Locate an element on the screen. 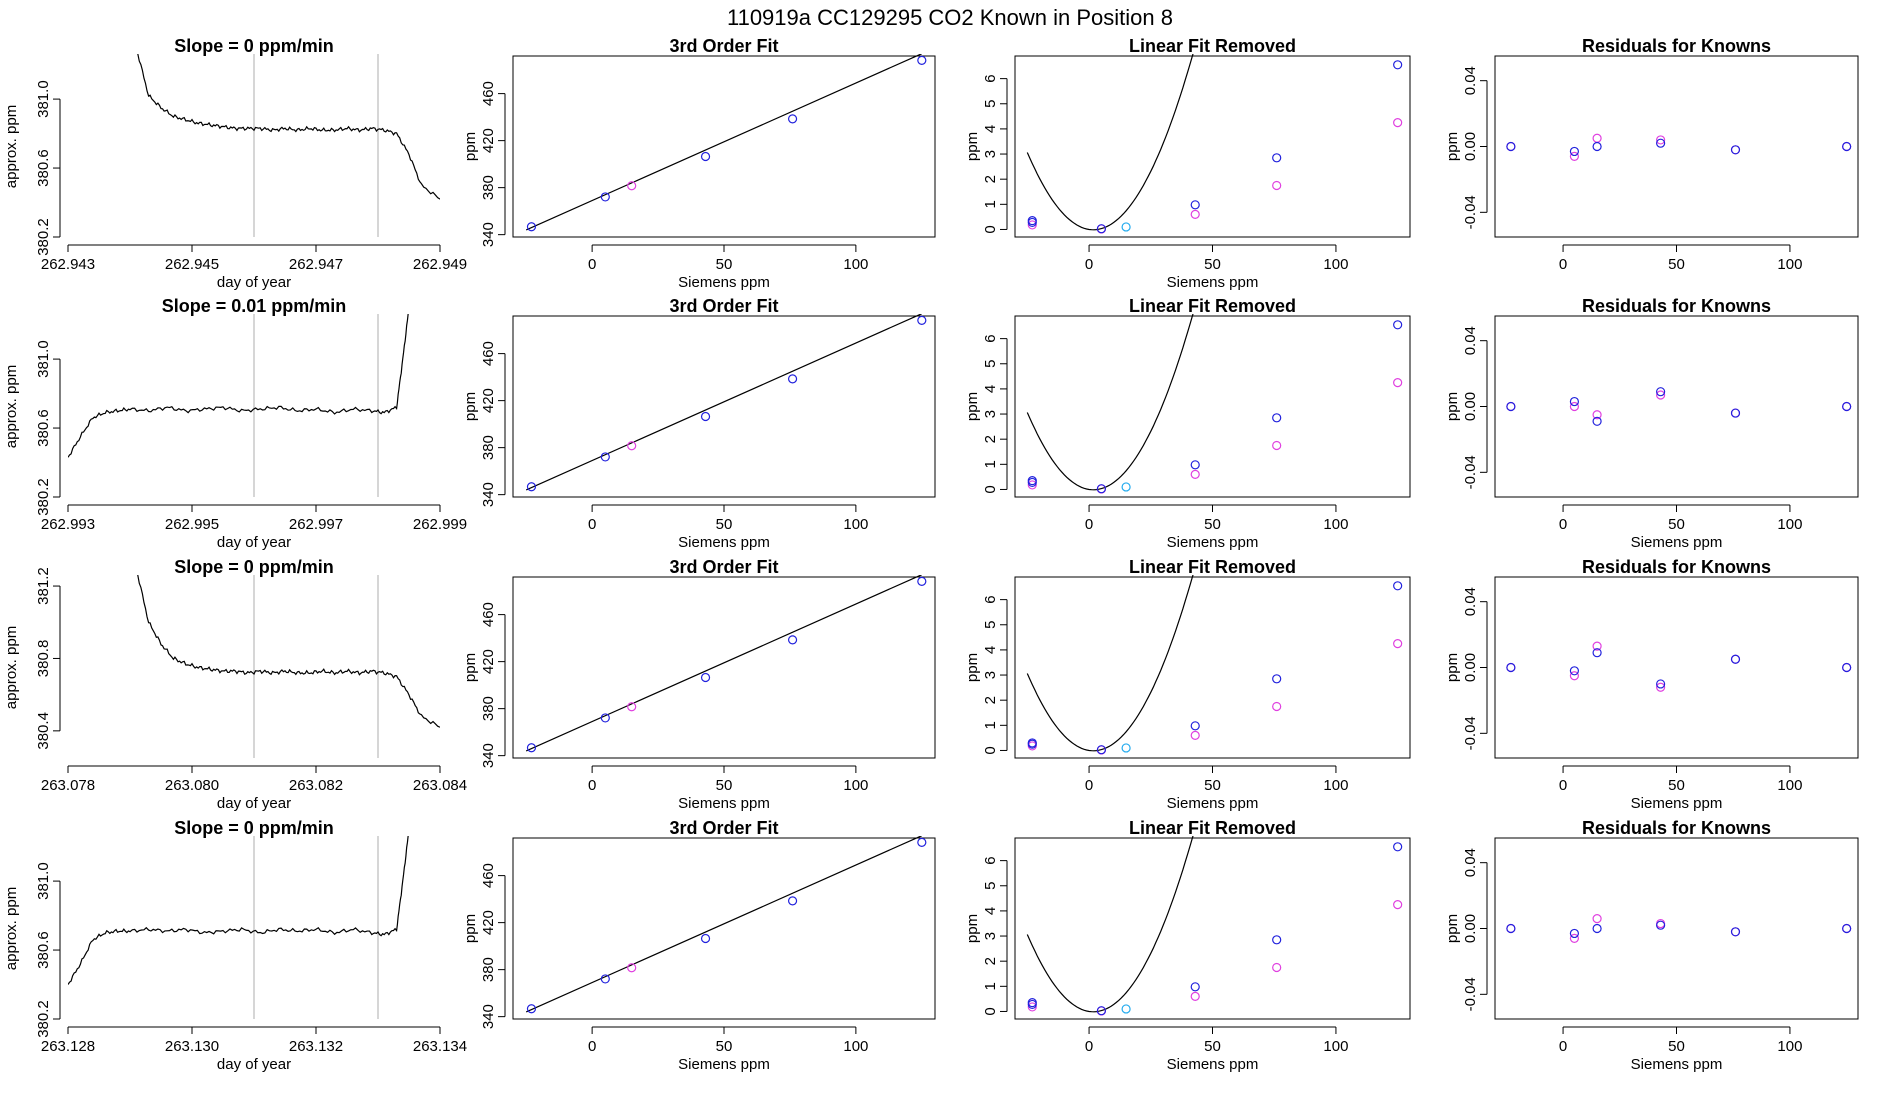 The width and height of the screenshot is (1900, 1100). y-tick-label: 4 is located at coordinates (990, 911).